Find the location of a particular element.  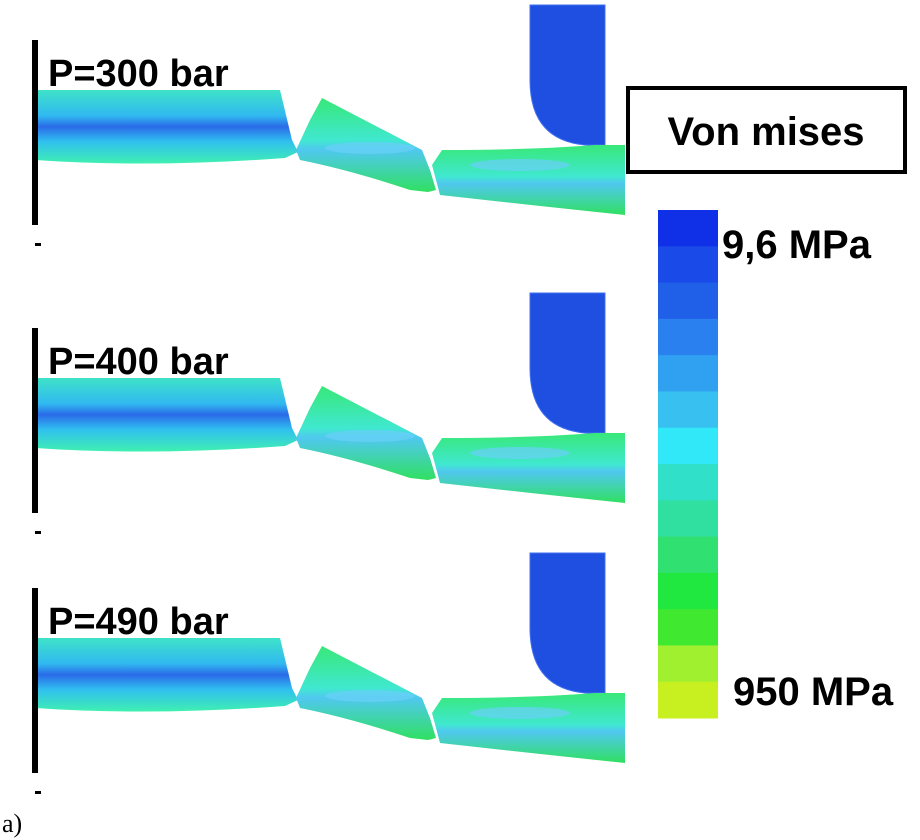

pressure-label: P=490 bar is located at coordinates (138, 622).